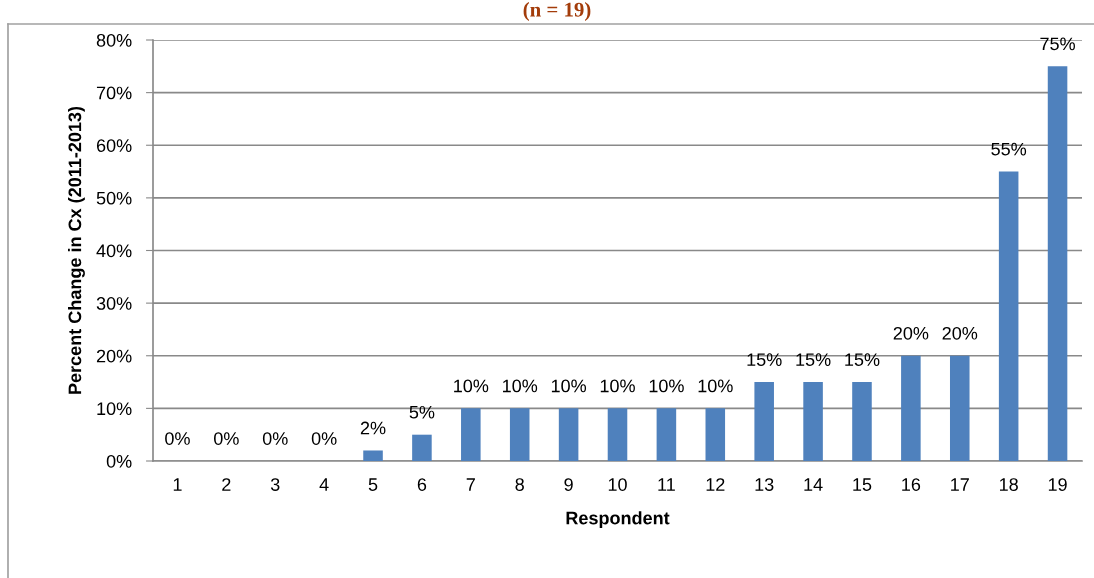 Image resolution: width=1094 pixels, height=578 pixels. I want to click on x-tick-label: 4, so click(324, 484).